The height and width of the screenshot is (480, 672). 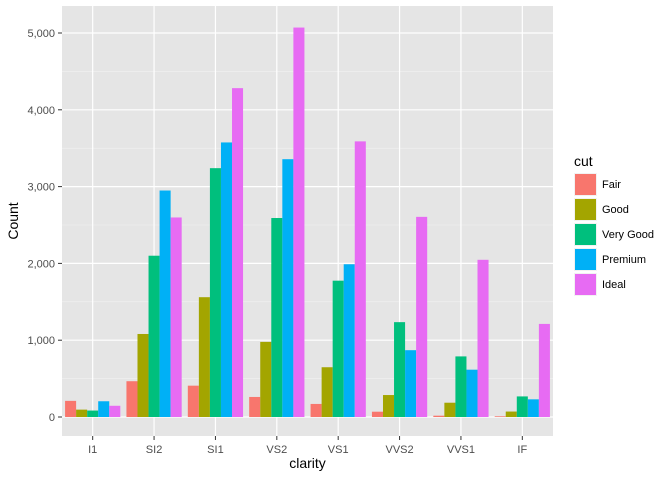 What do you see at coordinates (614, 224) in the screenshot?
I see `legend: cut Fair Good Very Good Premium Ideal` at bounding box center [614, 224].